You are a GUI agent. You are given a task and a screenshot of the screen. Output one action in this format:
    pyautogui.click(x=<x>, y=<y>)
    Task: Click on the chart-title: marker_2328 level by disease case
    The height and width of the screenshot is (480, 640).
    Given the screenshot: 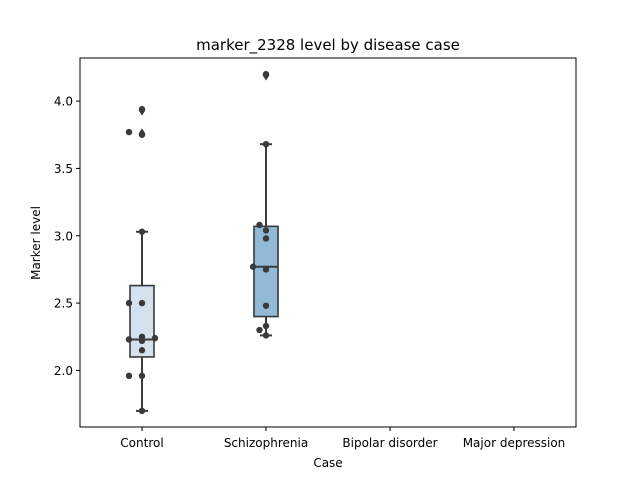 What is the action you would take?
    pyautogui.click(x=328, y=45)
    